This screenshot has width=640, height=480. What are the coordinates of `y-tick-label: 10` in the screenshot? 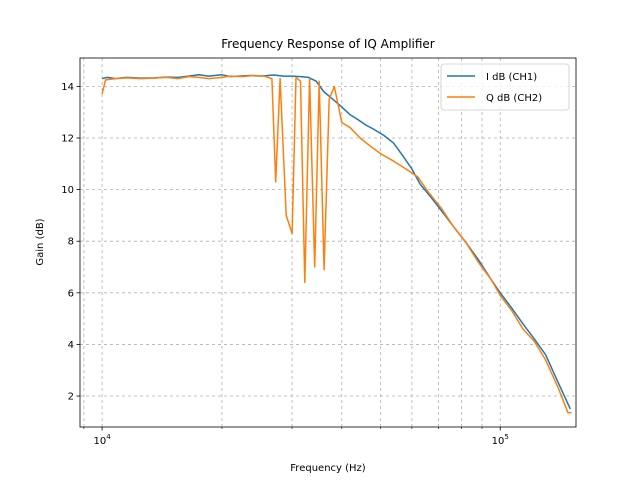 It's located at (67, 190).